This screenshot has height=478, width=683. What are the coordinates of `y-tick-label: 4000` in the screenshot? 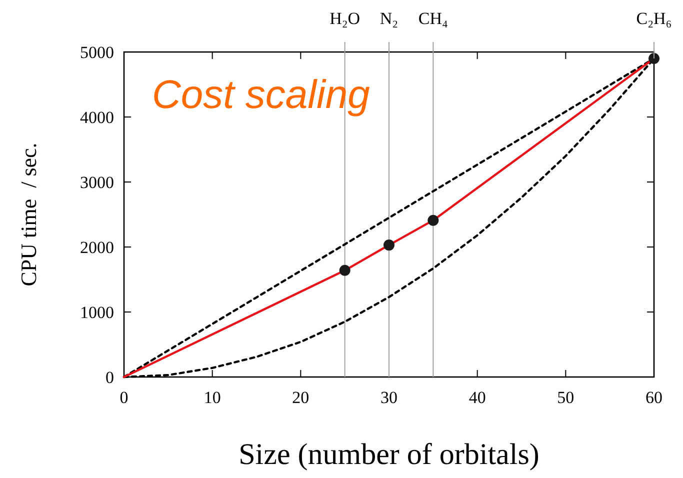 It's located at (97, 117).